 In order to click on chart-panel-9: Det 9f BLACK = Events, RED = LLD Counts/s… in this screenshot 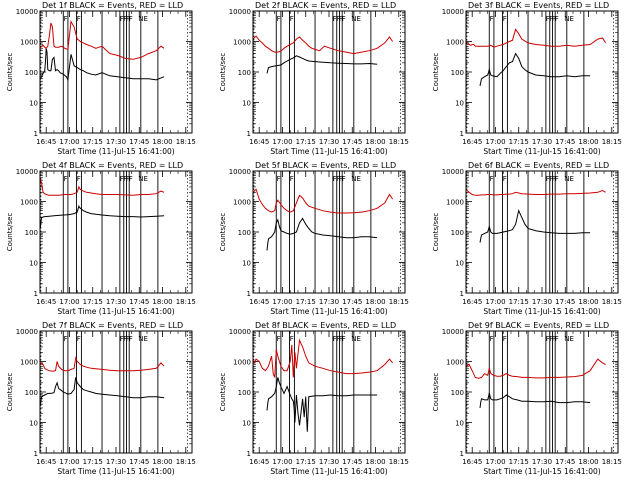, I will do `click(527, 398)`.